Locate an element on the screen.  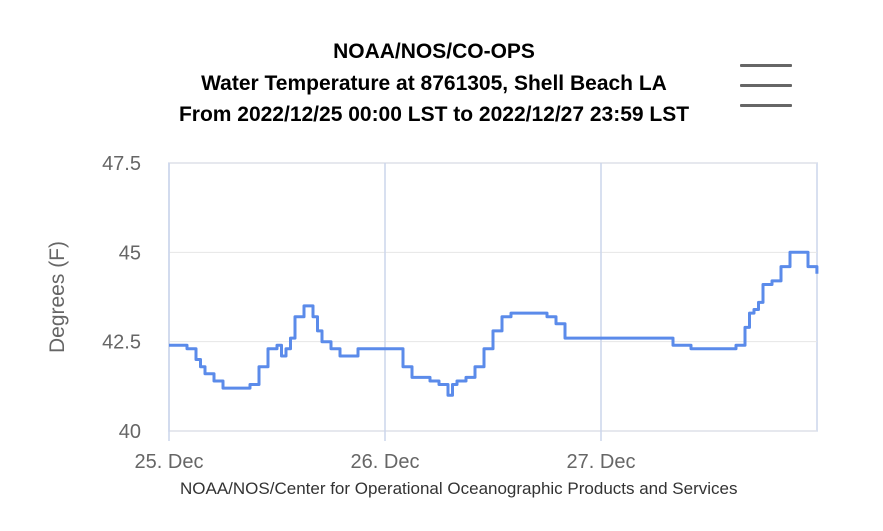
chart-title-line-1: NOAA/NOS/CO-OPS is located at coordinates (434, 51).